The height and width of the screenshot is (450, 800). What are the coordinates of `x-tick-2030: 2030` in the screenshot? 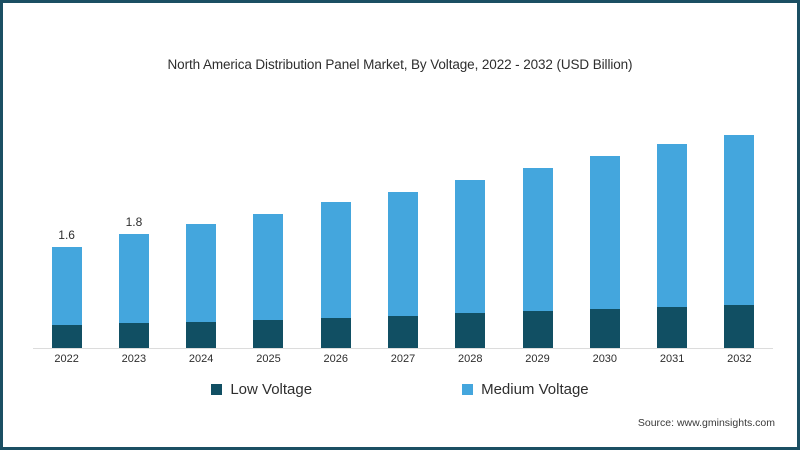 It's located at (605, 359).